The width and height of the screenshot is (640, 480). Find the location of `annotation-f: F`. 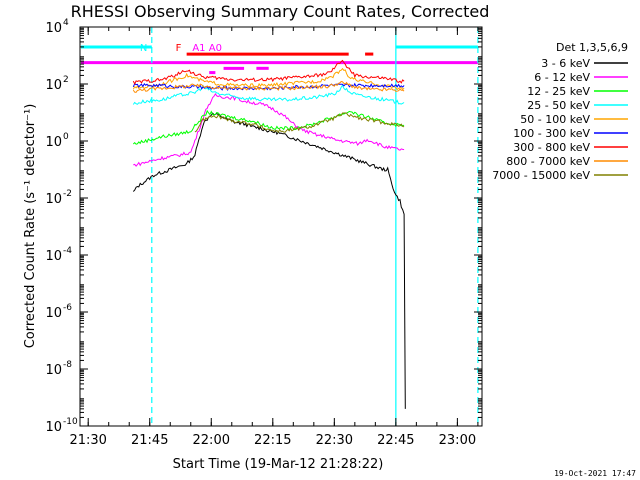

annotation-f: F is located at coordinates (179, 48).